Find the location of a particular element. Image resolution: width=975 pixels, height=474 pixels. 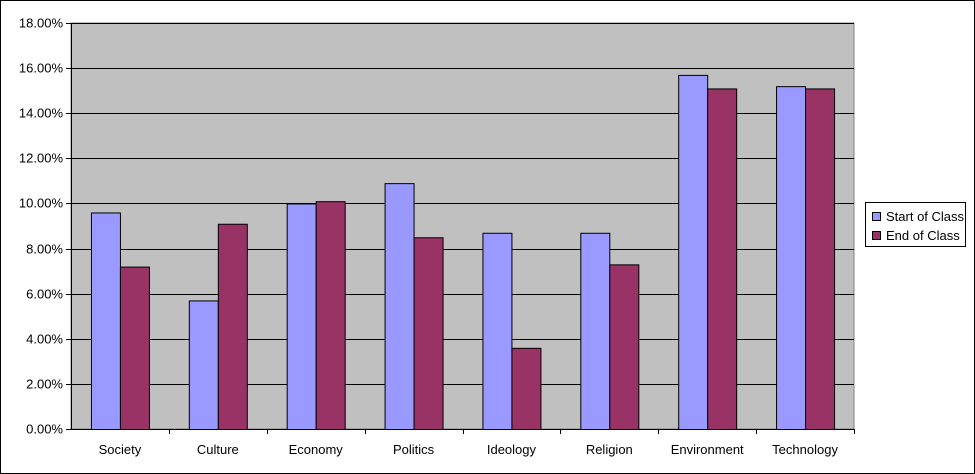

bar-start-politics is located at coordinates (399, 306).